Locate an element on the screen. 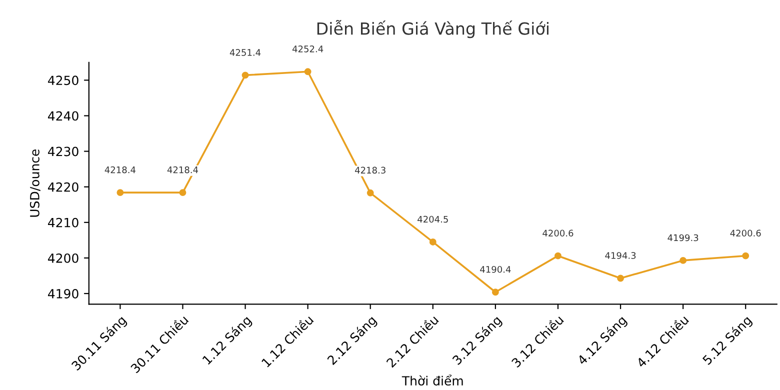 This screenshot has width=780, height=390. data-label: 4194.3 is located at coordinates (620, 255).